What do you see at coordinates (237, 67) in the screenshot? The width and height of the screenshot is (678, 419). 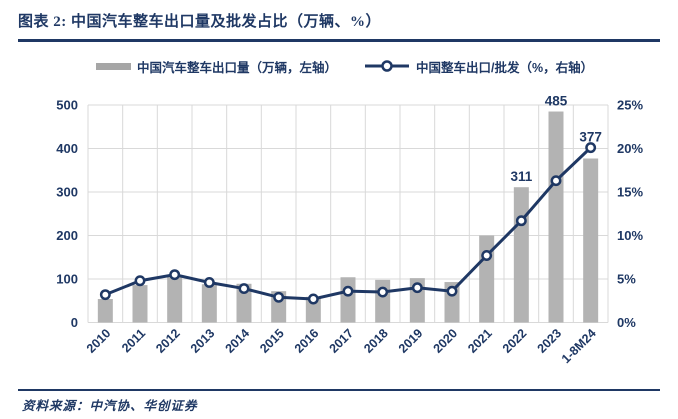 I see `legend-label-bars: 中国汽车整车出口量（万辆，左轴）` at bounding box center [237, 67].